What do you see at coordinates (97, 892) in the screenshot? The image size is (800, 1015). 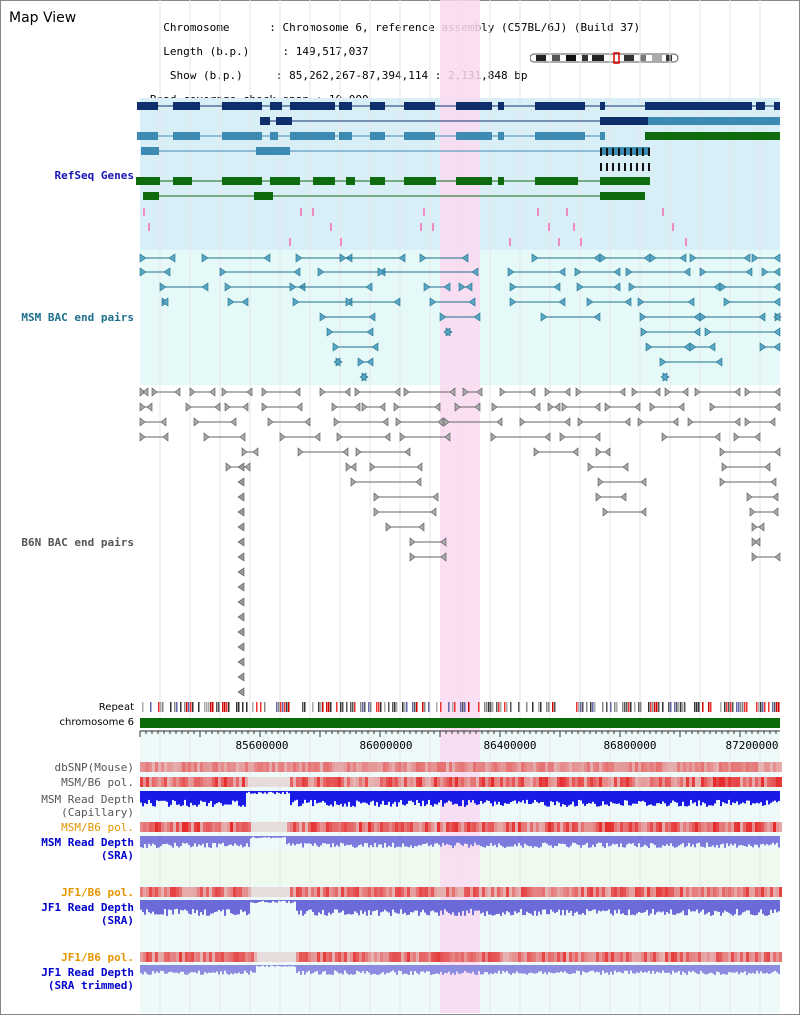 I see `jf1-b6-pol-label: JF1/B6 pol.` at bounding box center [97, 892].